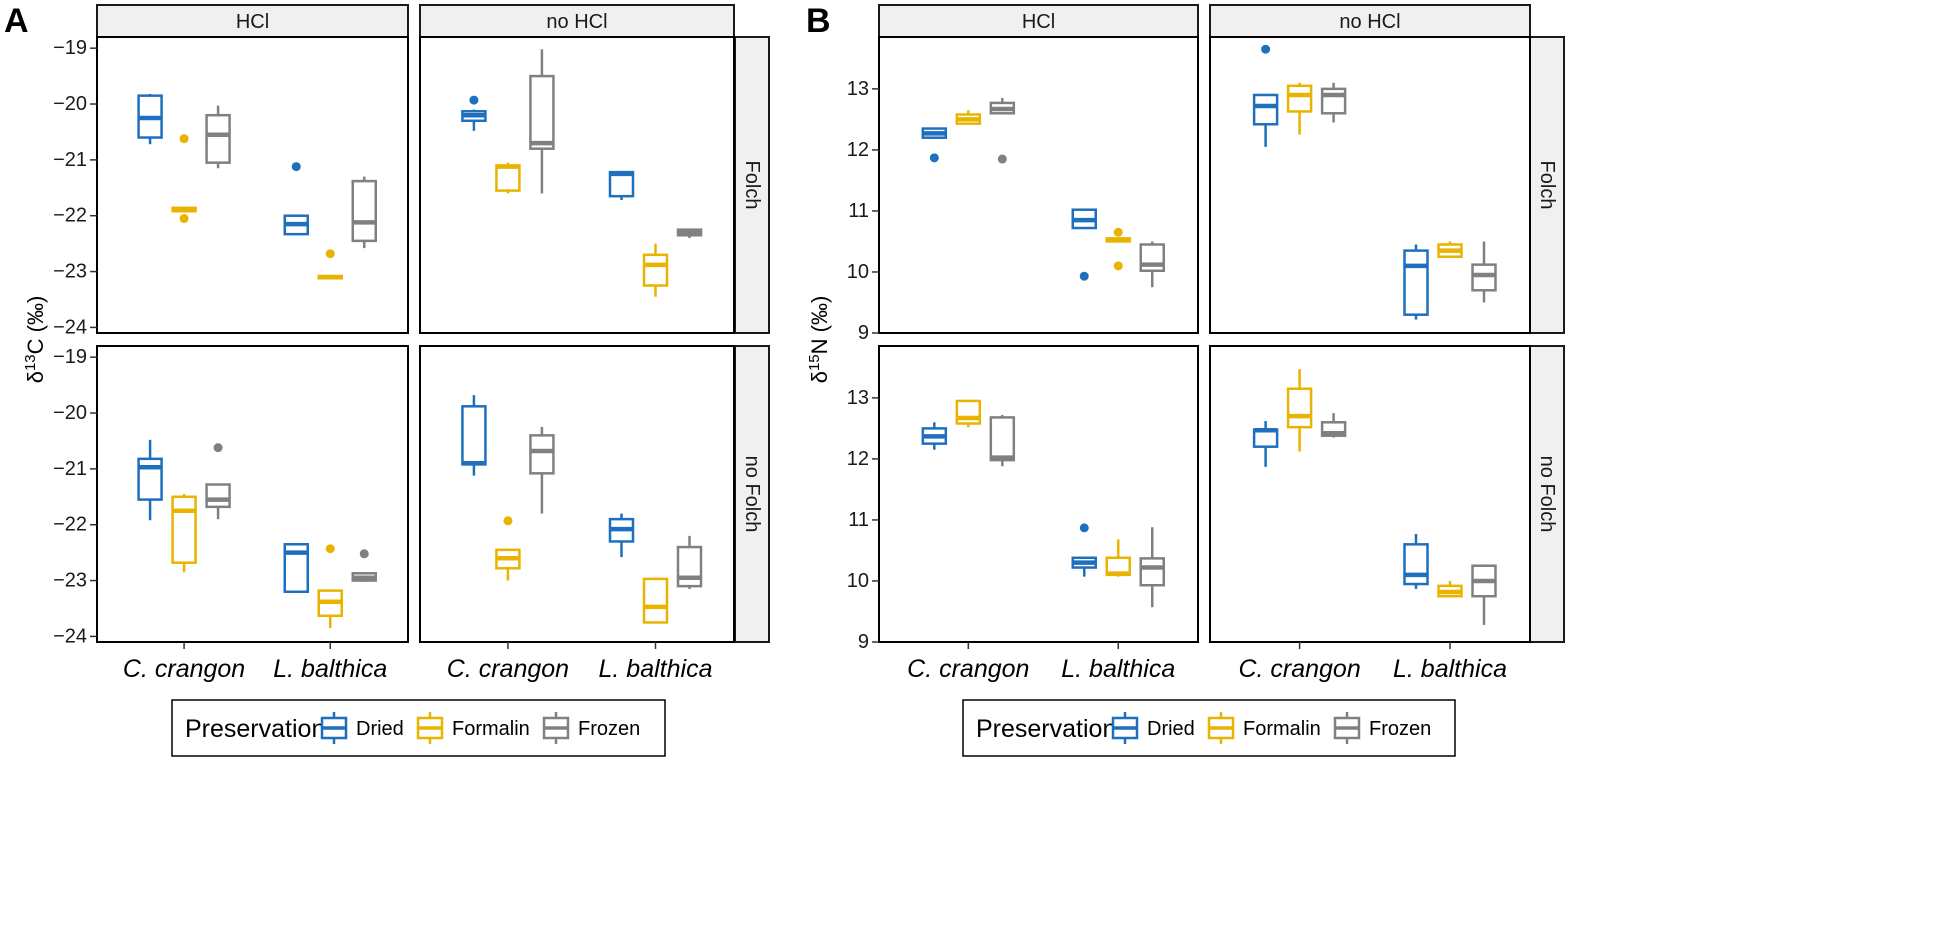 The image size is (1942, 939). I want to click on legend-key-frozen: Frozen, so click(1382, 728).